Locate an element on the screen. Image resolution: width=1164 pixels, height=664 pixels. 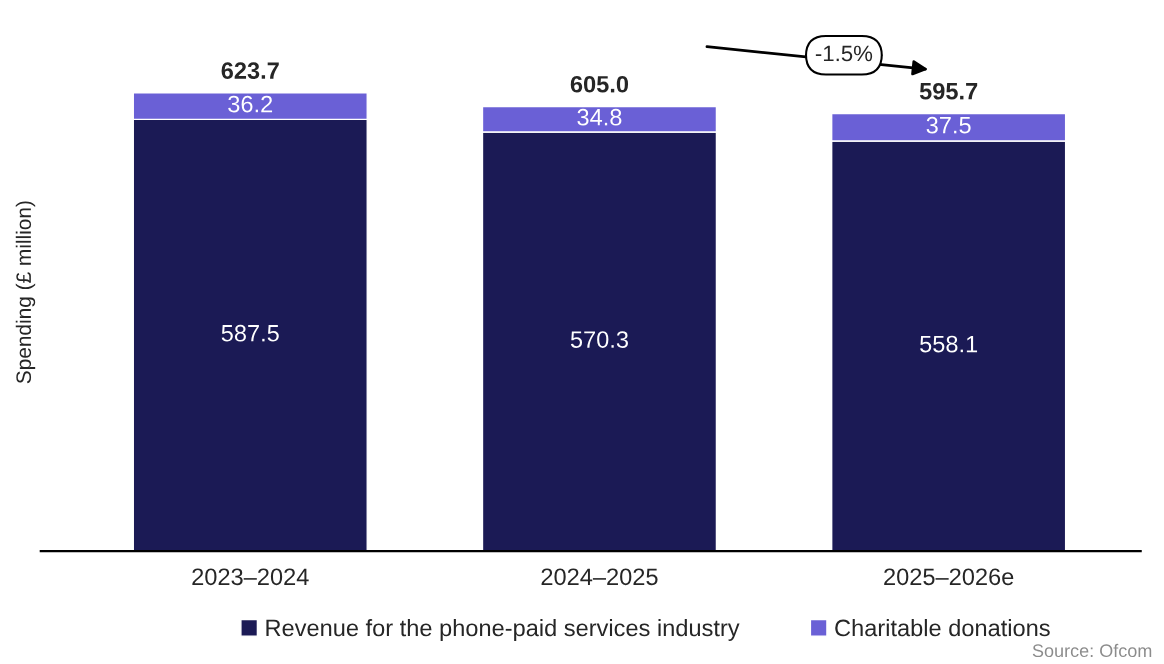
data-label: 558.1 is located at coordinates (949, 344).